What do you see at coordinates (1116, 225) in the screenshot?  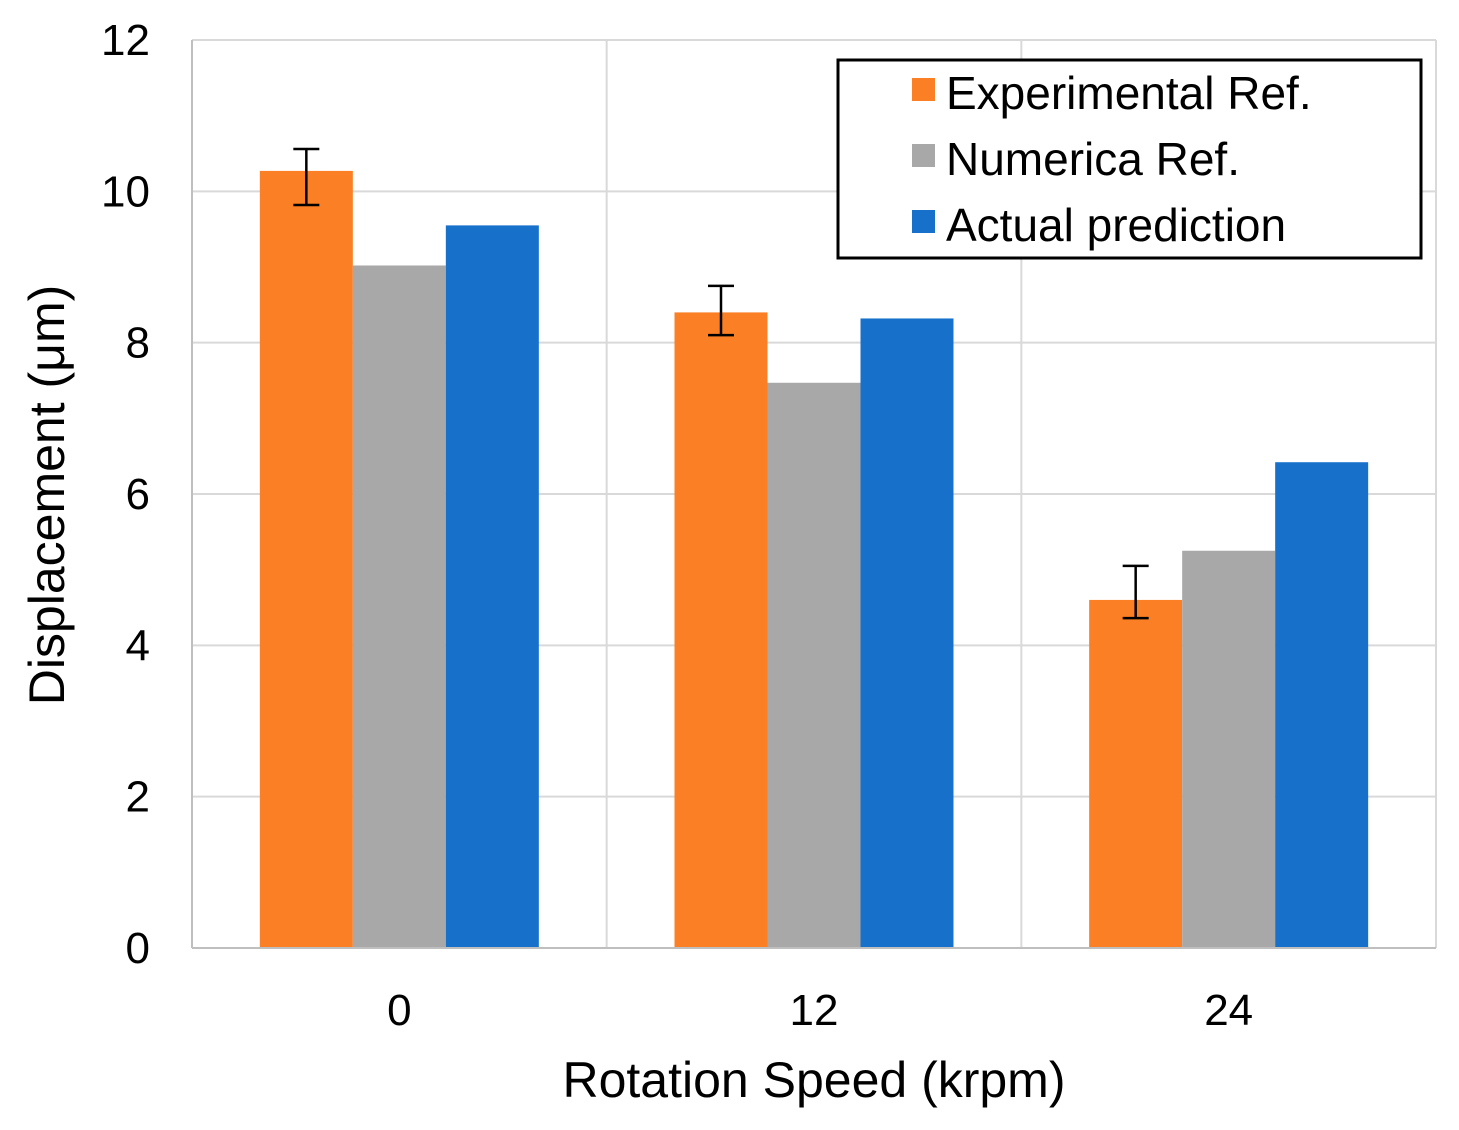 I see `legend-label: Actual prediction` at bounding box center [1116, 225].